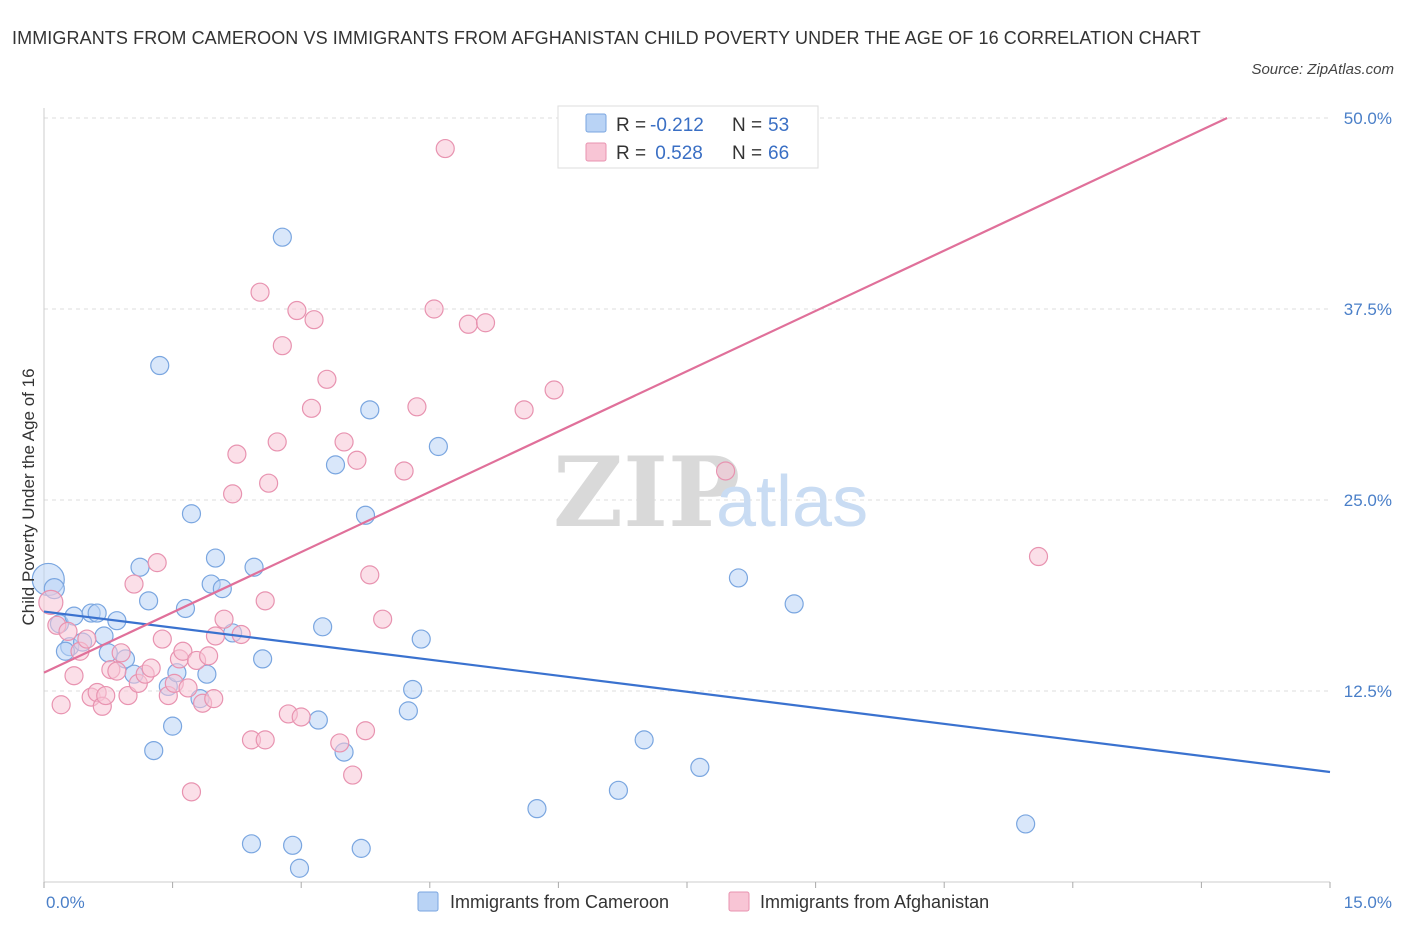 The height and width of the screenshot is (930, 1406). Describe the element at coordinates (1368, 118) in the screenshot. I see `y-tick-label-3: 50.0%` at that location.